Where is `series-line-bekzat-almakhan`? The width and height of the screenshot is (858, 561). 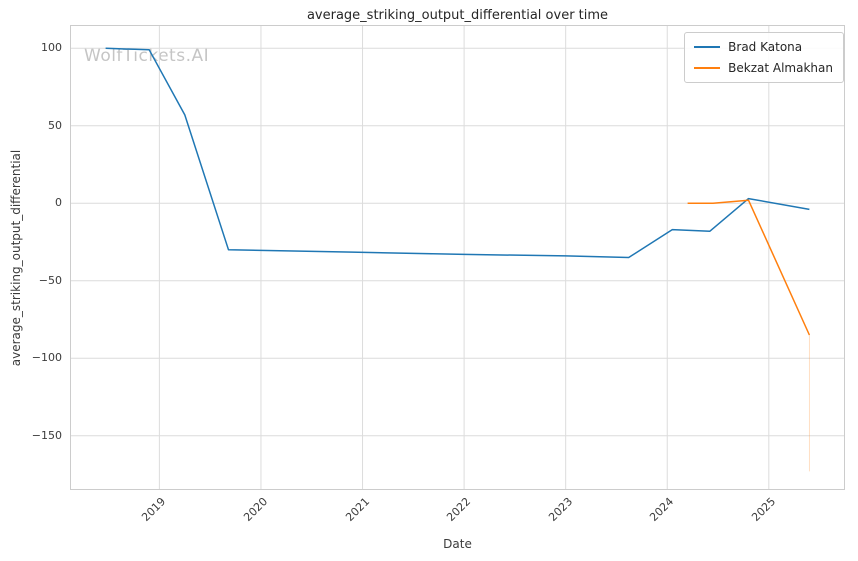
series-line-bekzat-almakhan is located at coordinates (749, 267).